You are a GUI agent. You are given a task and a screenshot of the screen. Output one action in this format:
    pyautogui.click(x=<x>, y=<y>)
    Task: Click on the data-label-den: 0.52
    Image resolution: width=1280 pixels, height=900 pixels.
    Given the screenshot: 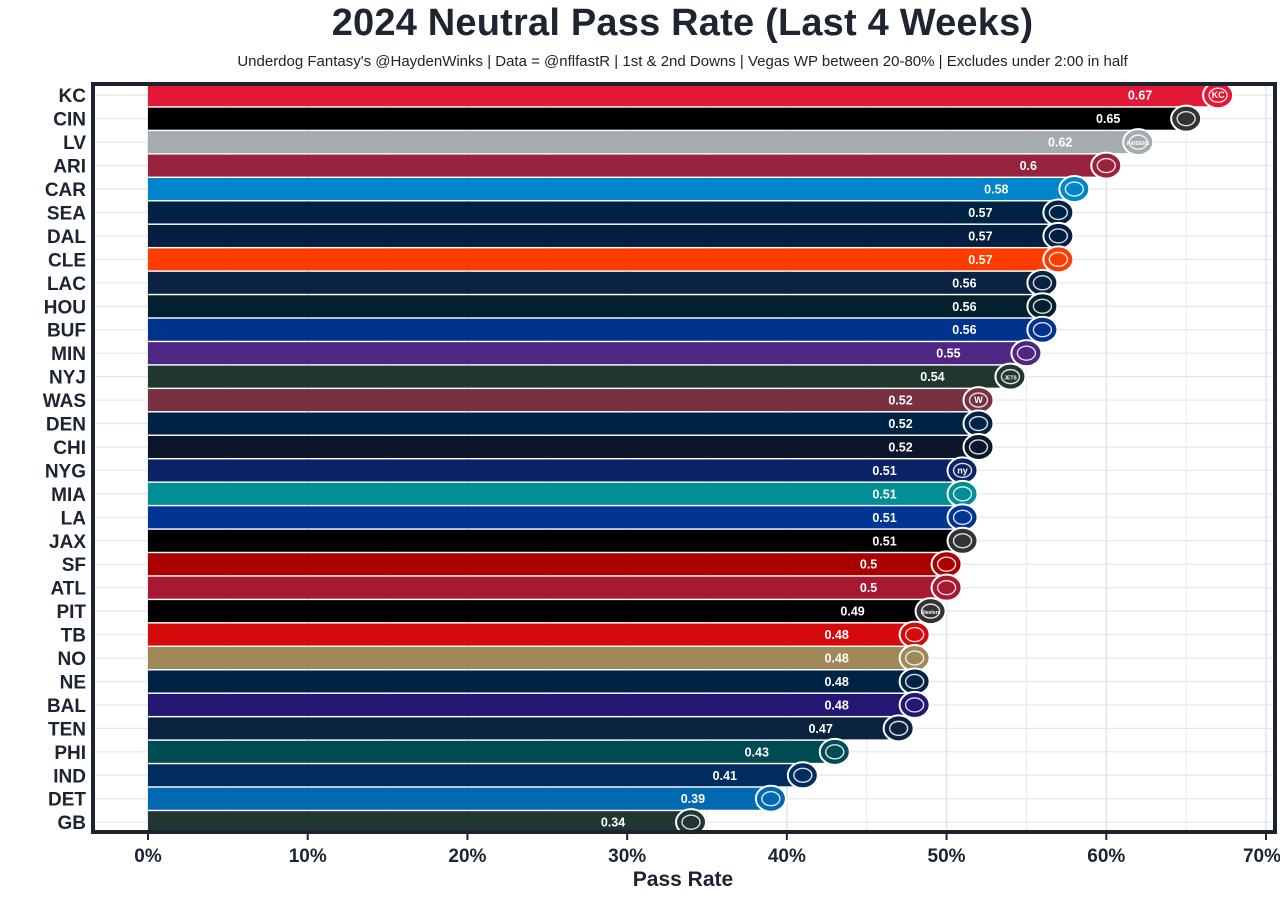 What is the action you would take?
    pyautogui.click(x=900, y=424)
    